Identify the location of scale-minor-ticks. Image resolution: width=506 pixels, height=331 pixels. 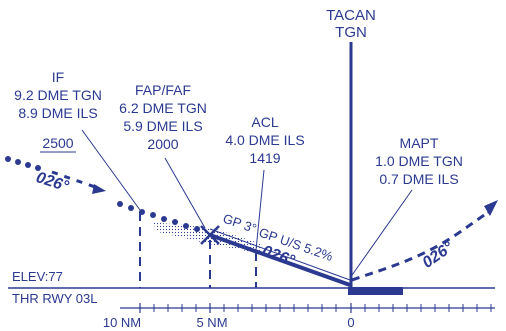
(322, 308).